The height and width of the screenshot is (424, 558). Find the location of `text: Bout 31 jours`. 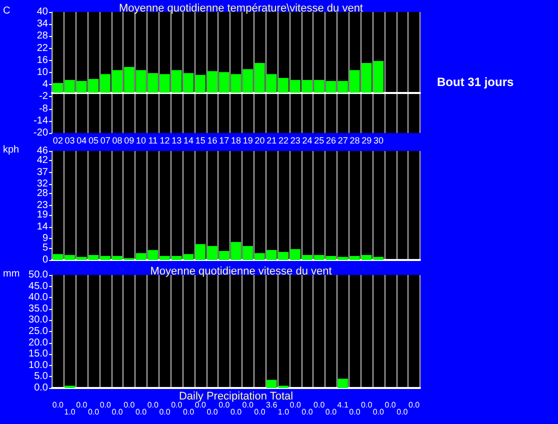

text: Bout 31 jours is located at coordinates (475, 82).